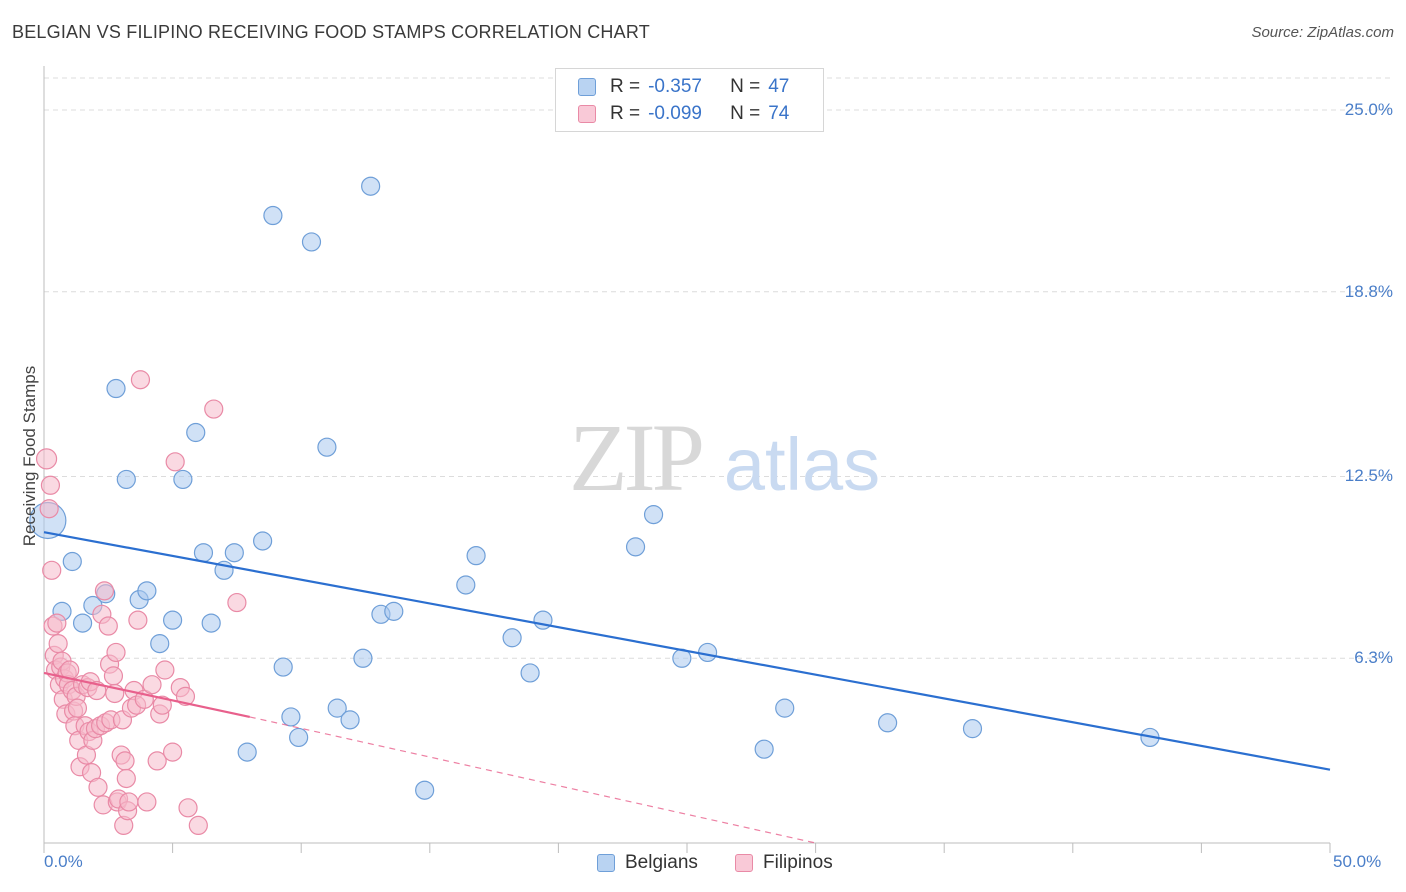 This screenshot has width=1406, height=892. I want to click on legend-n-value: 74, so click(779, 113).